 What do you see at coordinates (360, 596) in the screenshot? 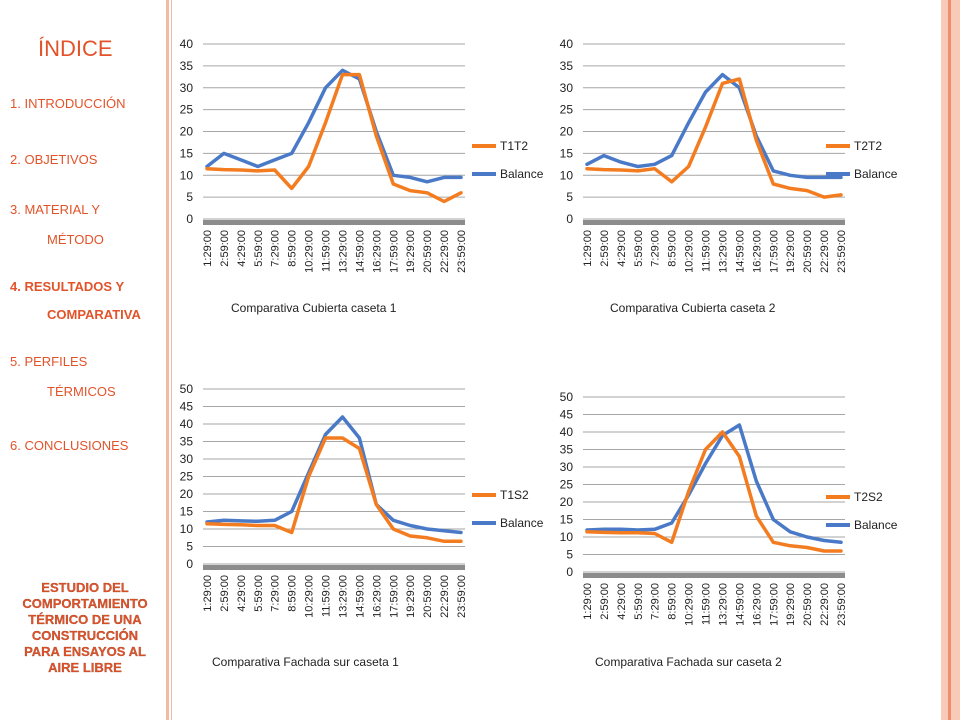
I see `x-tick-label: 14:59:00` at bounding box center [360, 596].